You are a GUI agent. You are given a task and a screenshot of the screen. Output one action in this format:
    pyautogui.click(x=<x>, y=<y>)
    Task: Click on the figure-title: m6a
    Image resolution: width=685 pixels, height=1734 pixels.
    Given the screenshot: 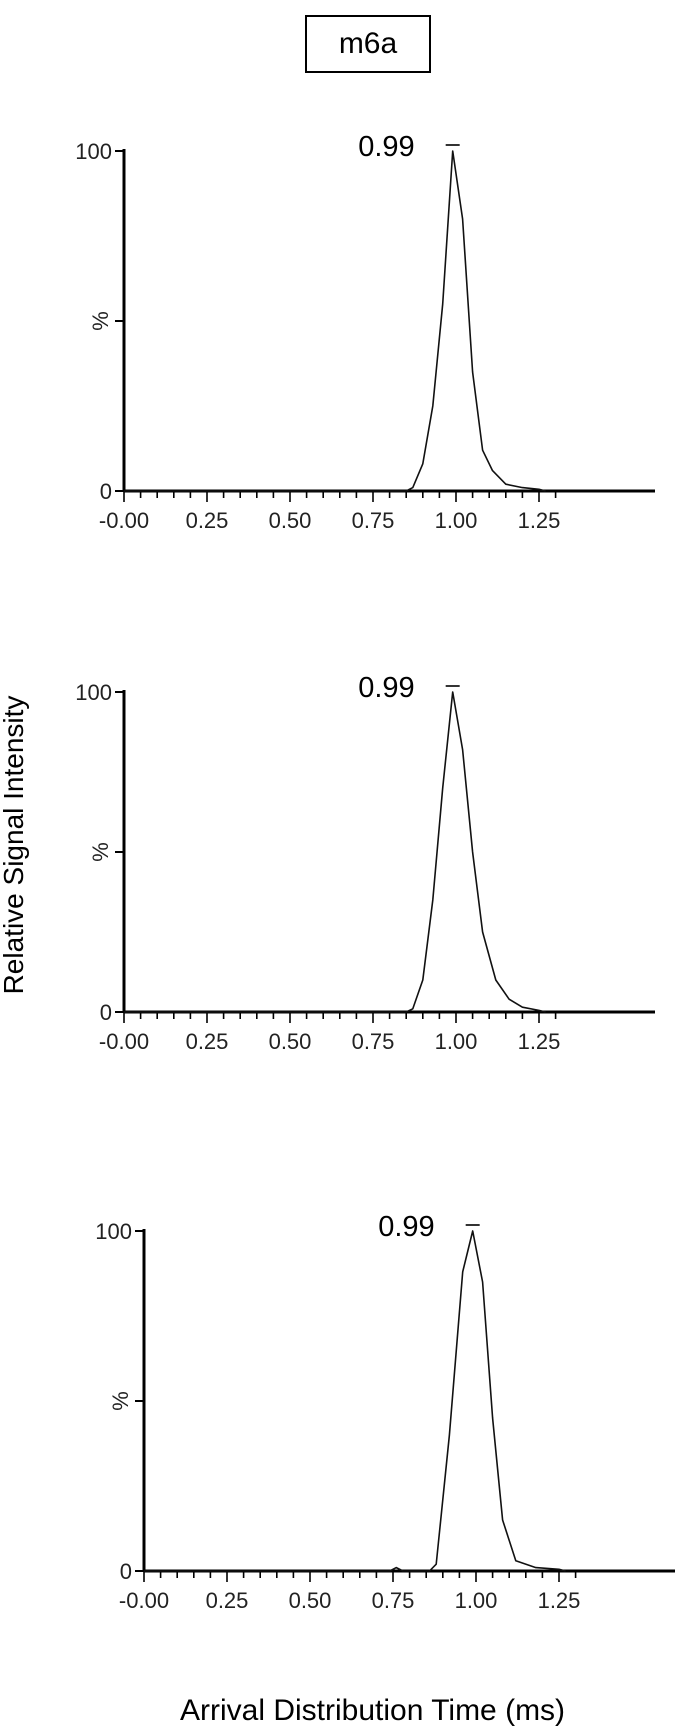 What is the action you would take?
    pyautogui.click(x=368, y=44)
    